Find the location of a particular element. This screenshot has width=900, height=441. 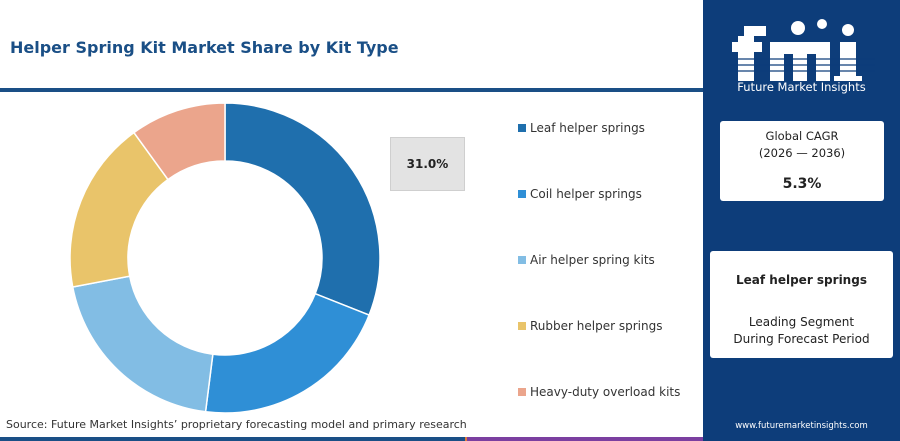

donut-slice-leaf-helper-springs is located at coordinates (302, 209).